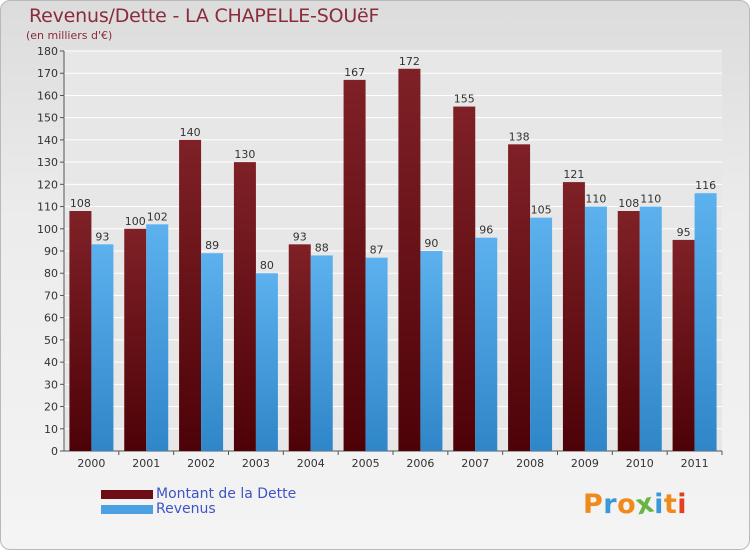  What do you see at coordinates (705, 185) in the screenshot?
I see `data-label-revenus: 116` at bounding box center [705, 185].